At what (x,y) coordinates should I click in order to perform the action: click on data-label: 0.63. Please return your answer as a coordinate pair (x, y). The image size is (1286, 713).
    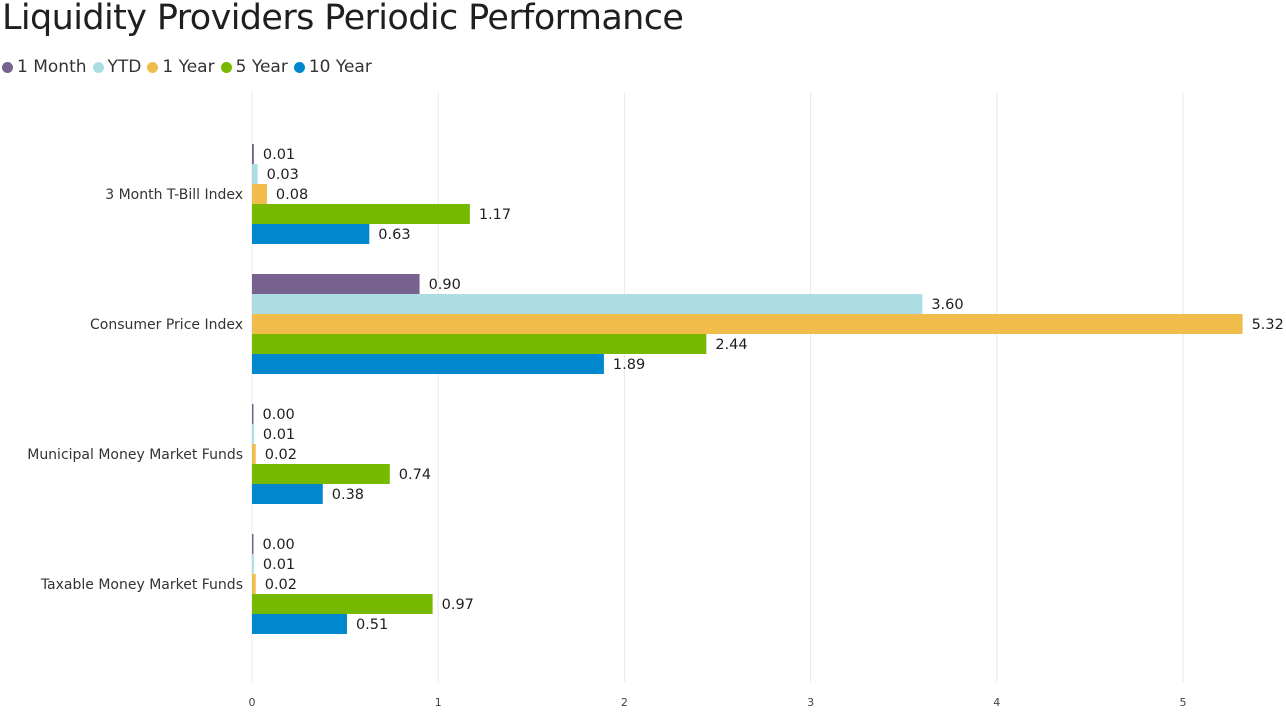
    Looking at the image, I should click on (394, 235).